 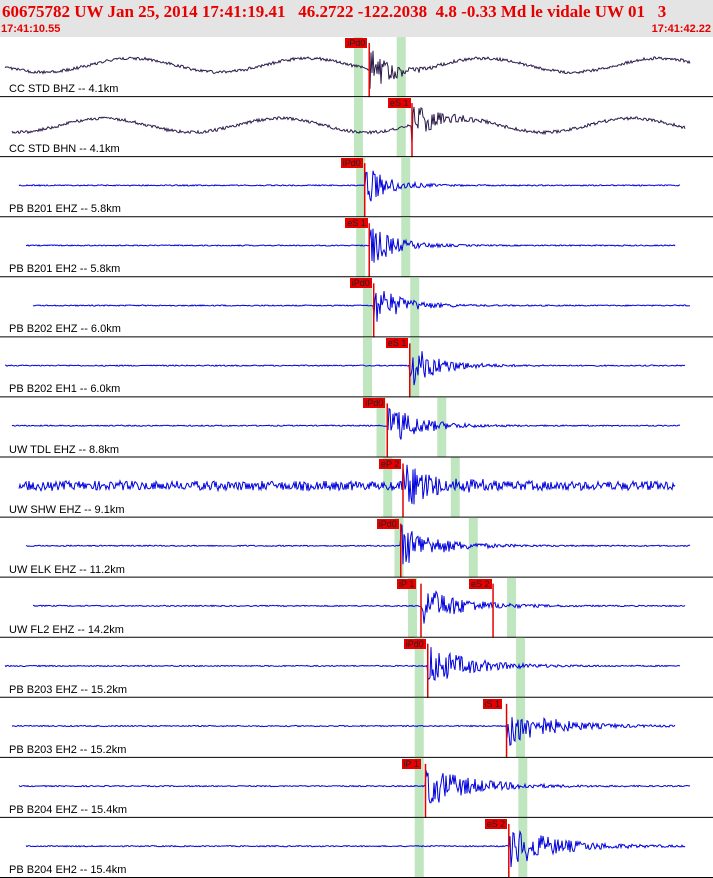 What do you see at coordinates (681, 29) in the screenshot?
I see `end-time-label: 17:41:42.22` at bounding box center [681, 29].